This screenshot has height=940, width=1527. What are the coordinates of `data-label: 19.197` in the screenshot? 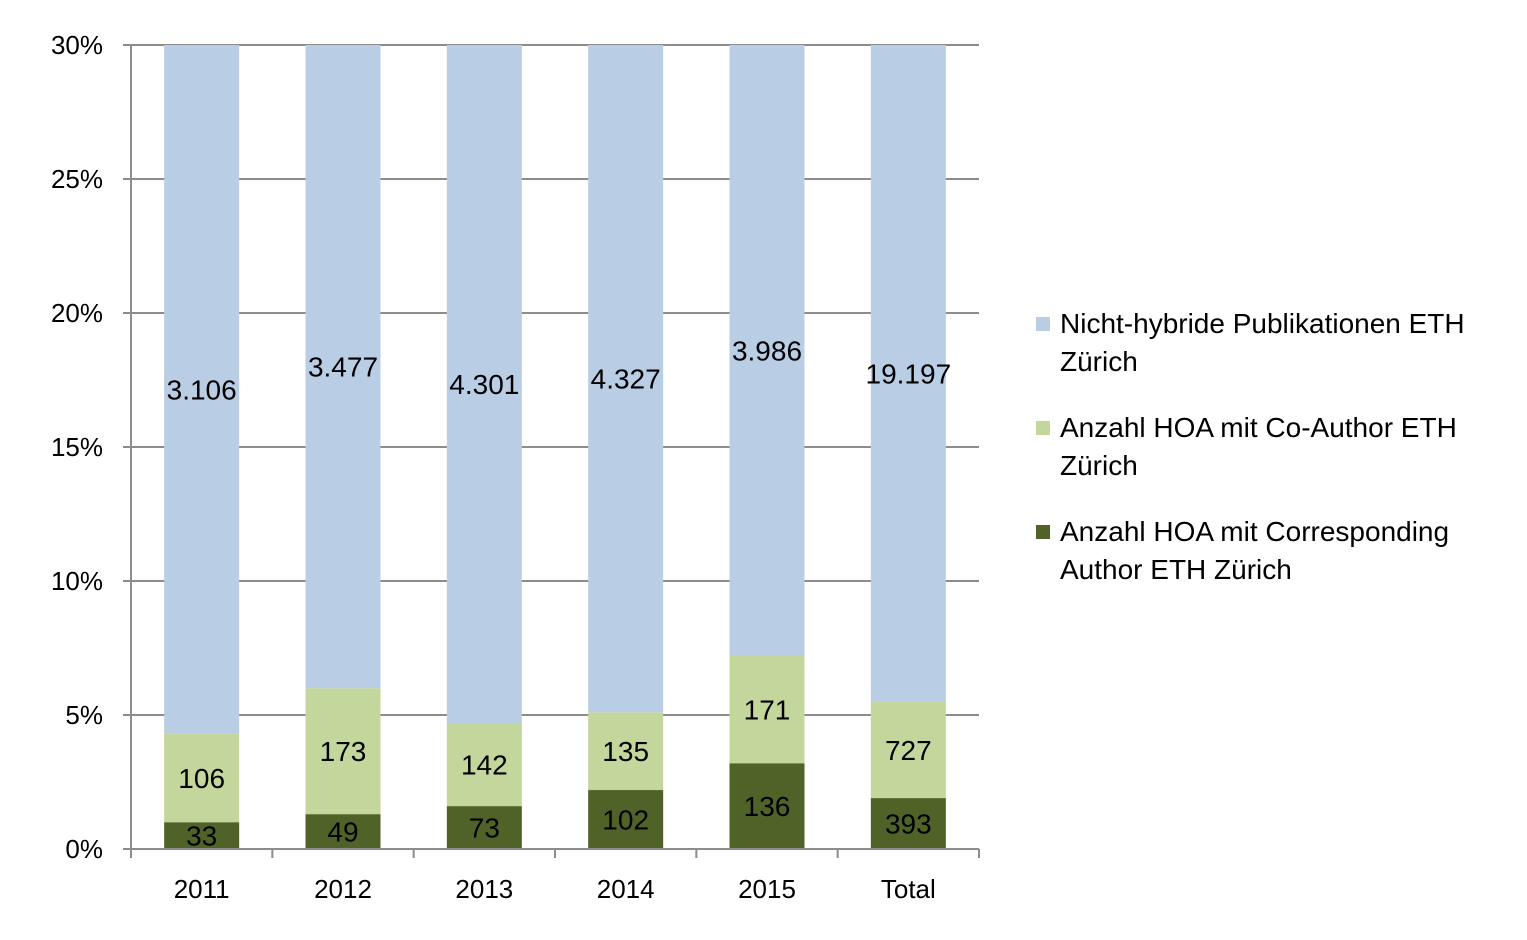 It's located at (909, 373).